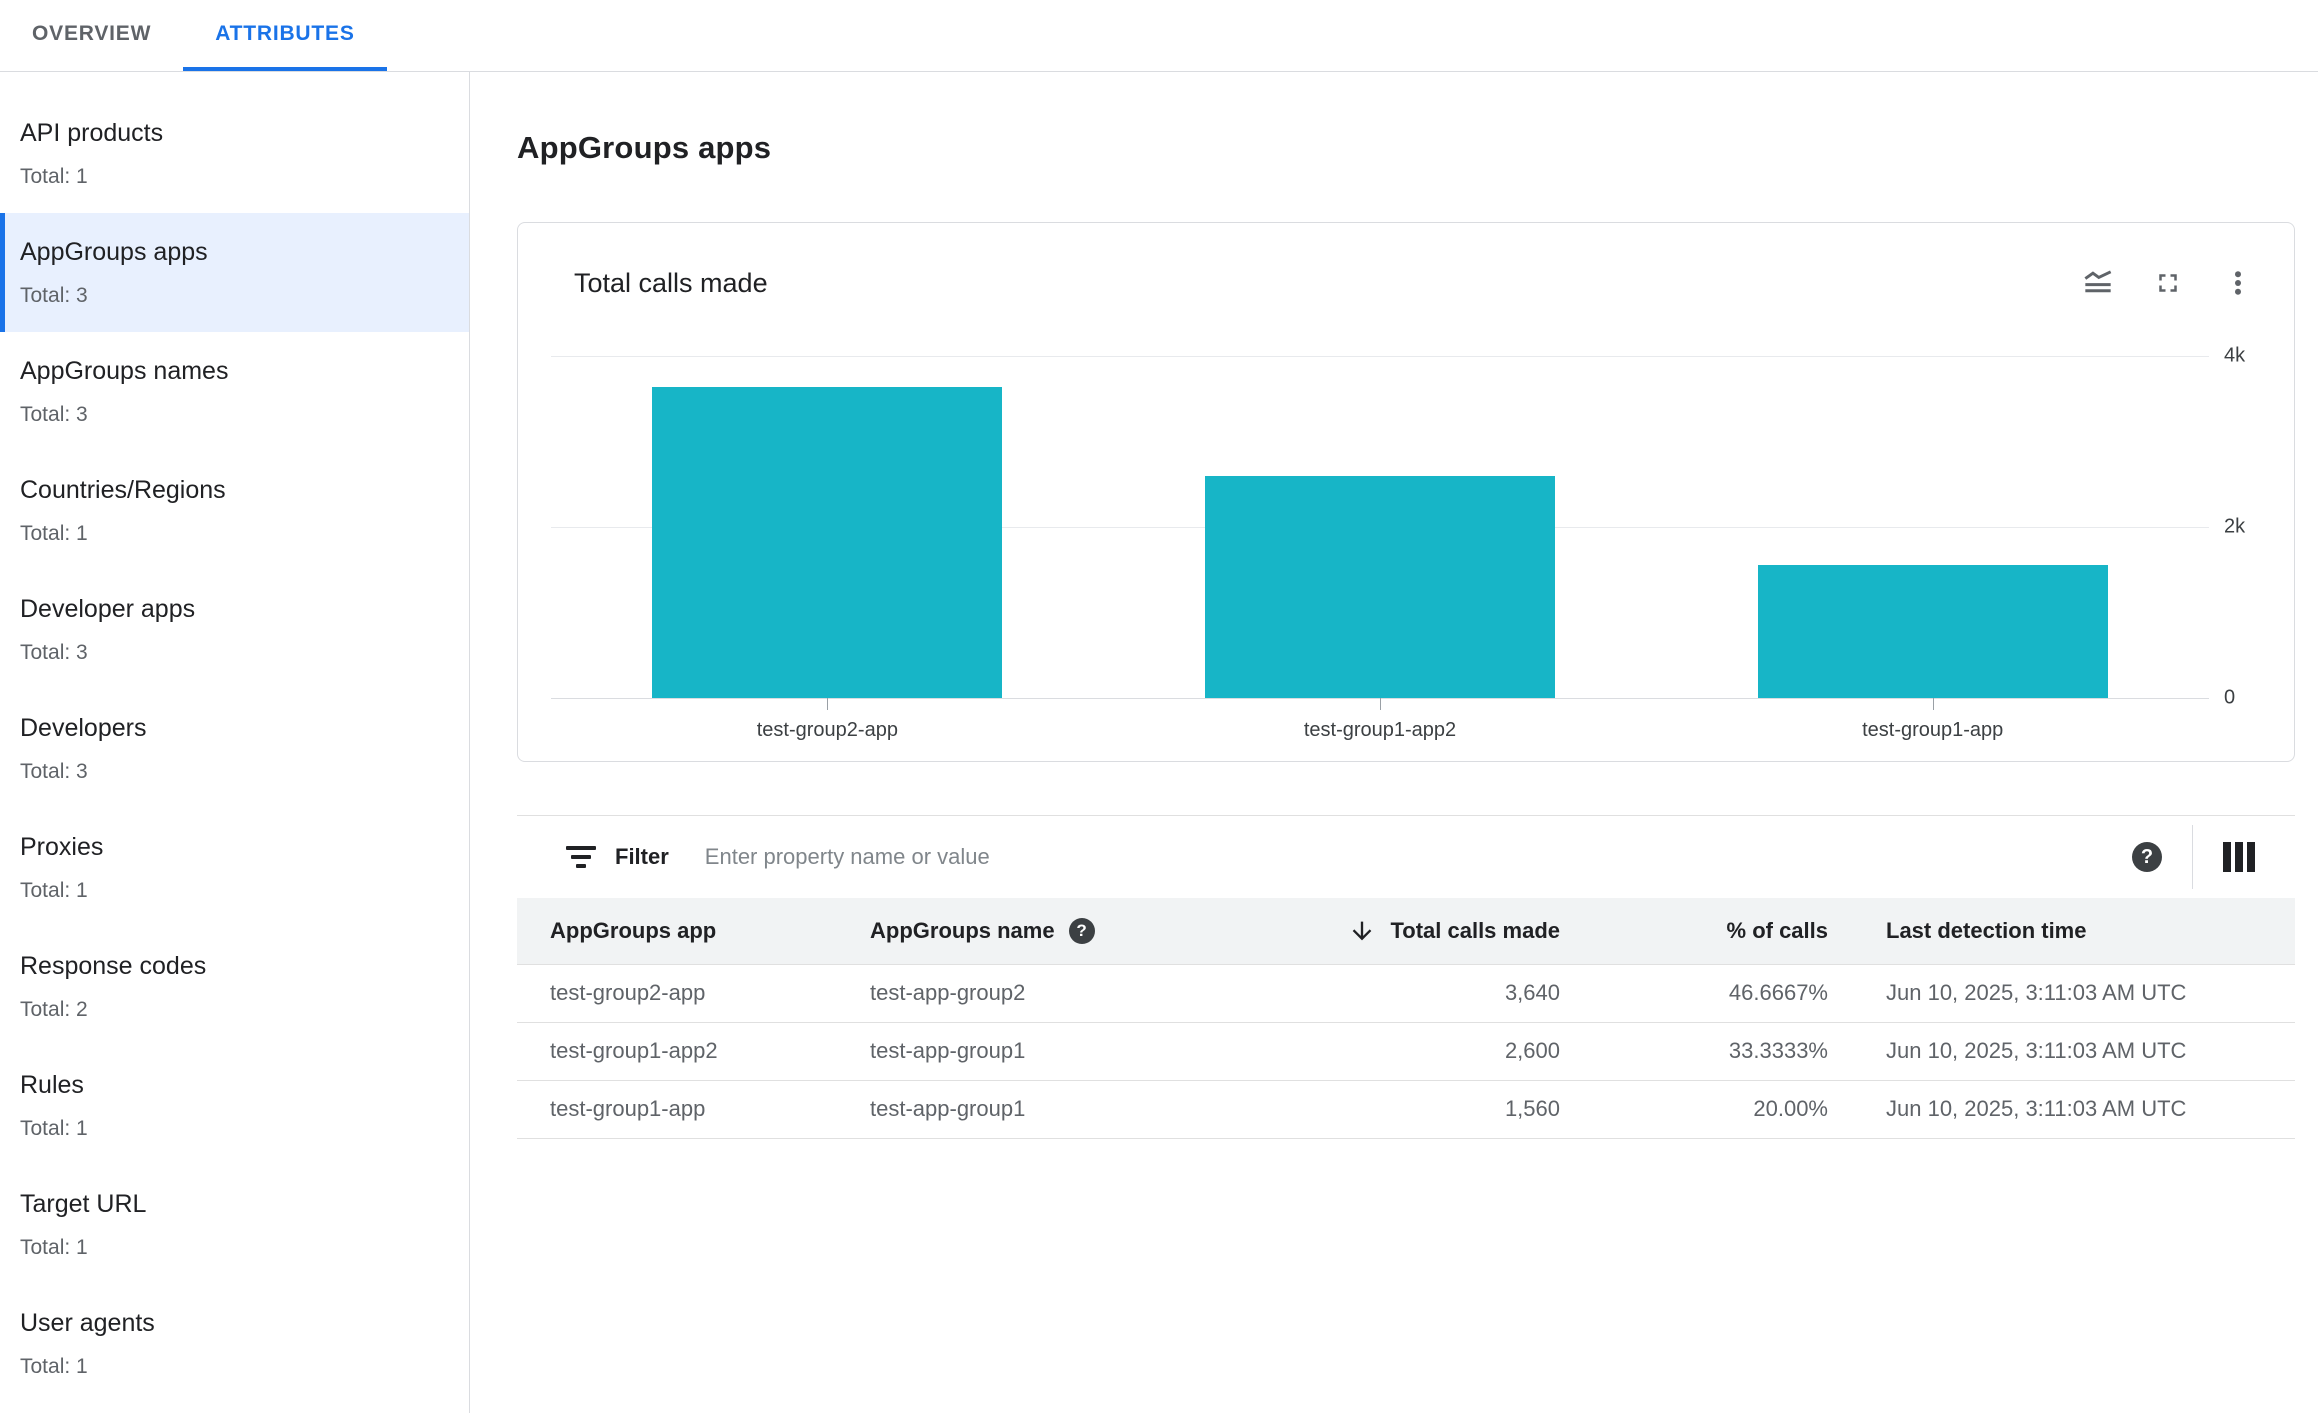 This screenshot has width=2318, height=1414. I want to click on sidebar-item-label: Developer apps, so click(108, 609).